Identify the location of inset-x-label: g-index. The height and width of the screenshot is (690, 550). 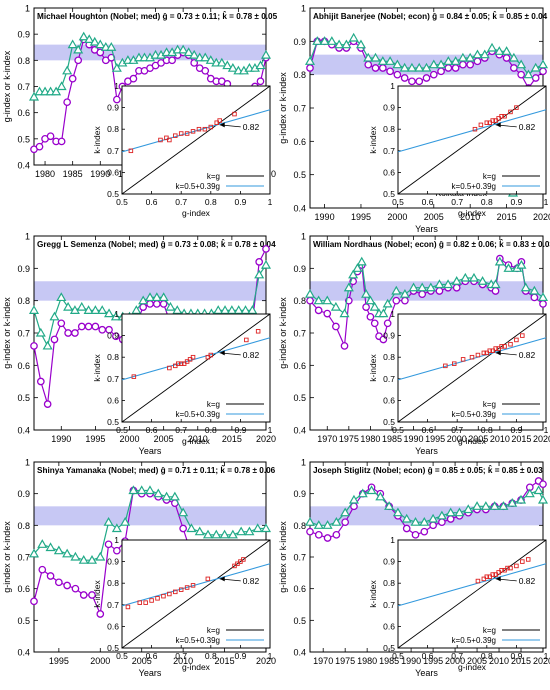
(472, 441).